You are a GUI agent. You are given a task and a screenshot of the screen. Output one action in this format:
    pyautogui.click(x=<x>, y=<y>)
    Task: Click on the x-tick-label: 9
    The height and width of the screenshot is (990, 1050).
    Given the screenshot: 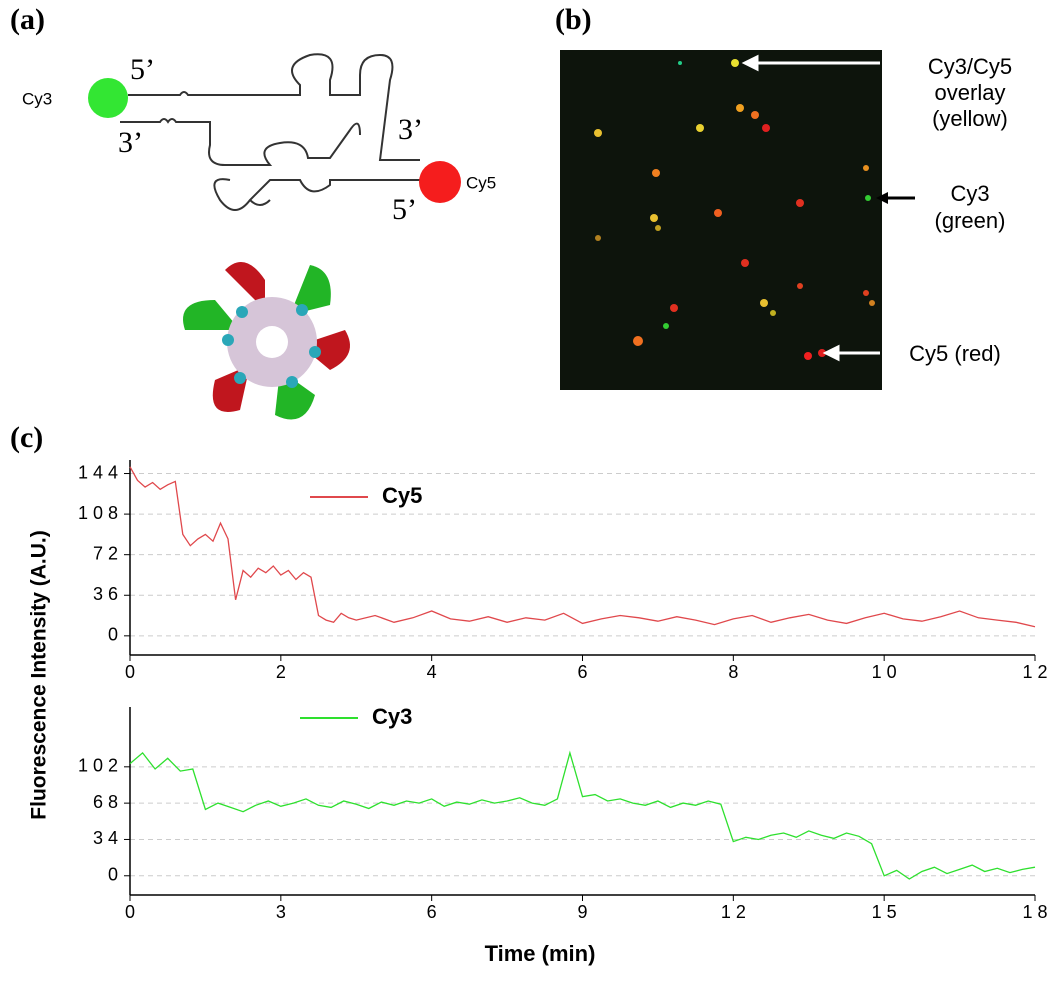 What is the action you would take?
    pyautogui.click(x=582, y=912)
    